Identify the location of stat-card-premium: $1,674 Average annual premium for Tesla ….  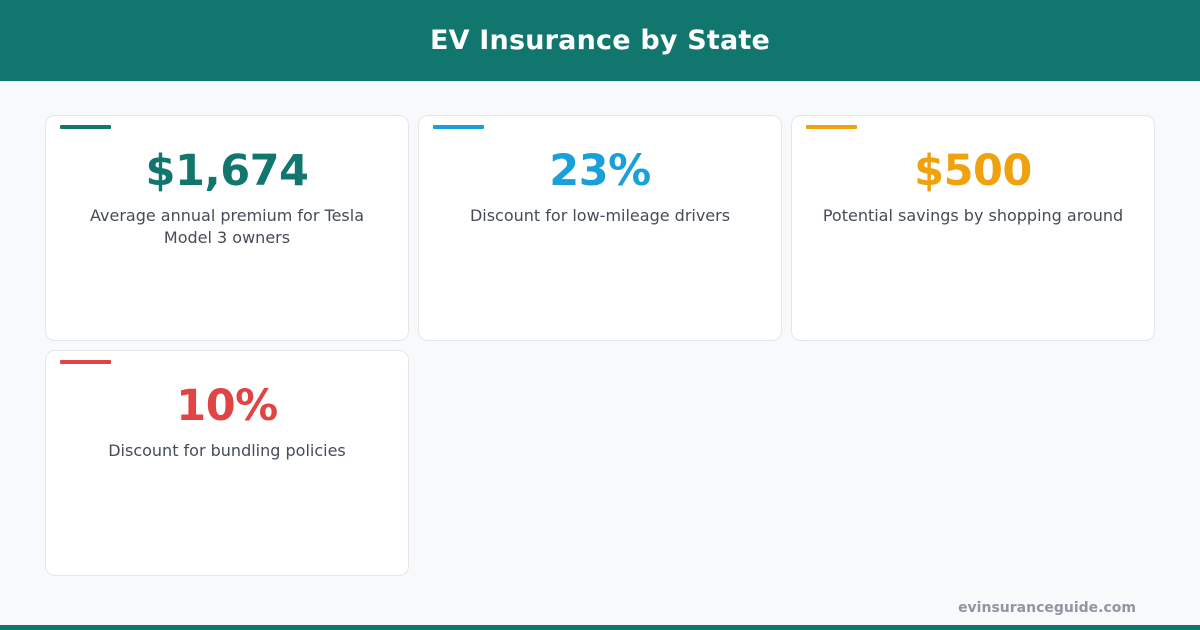
(227, 228).